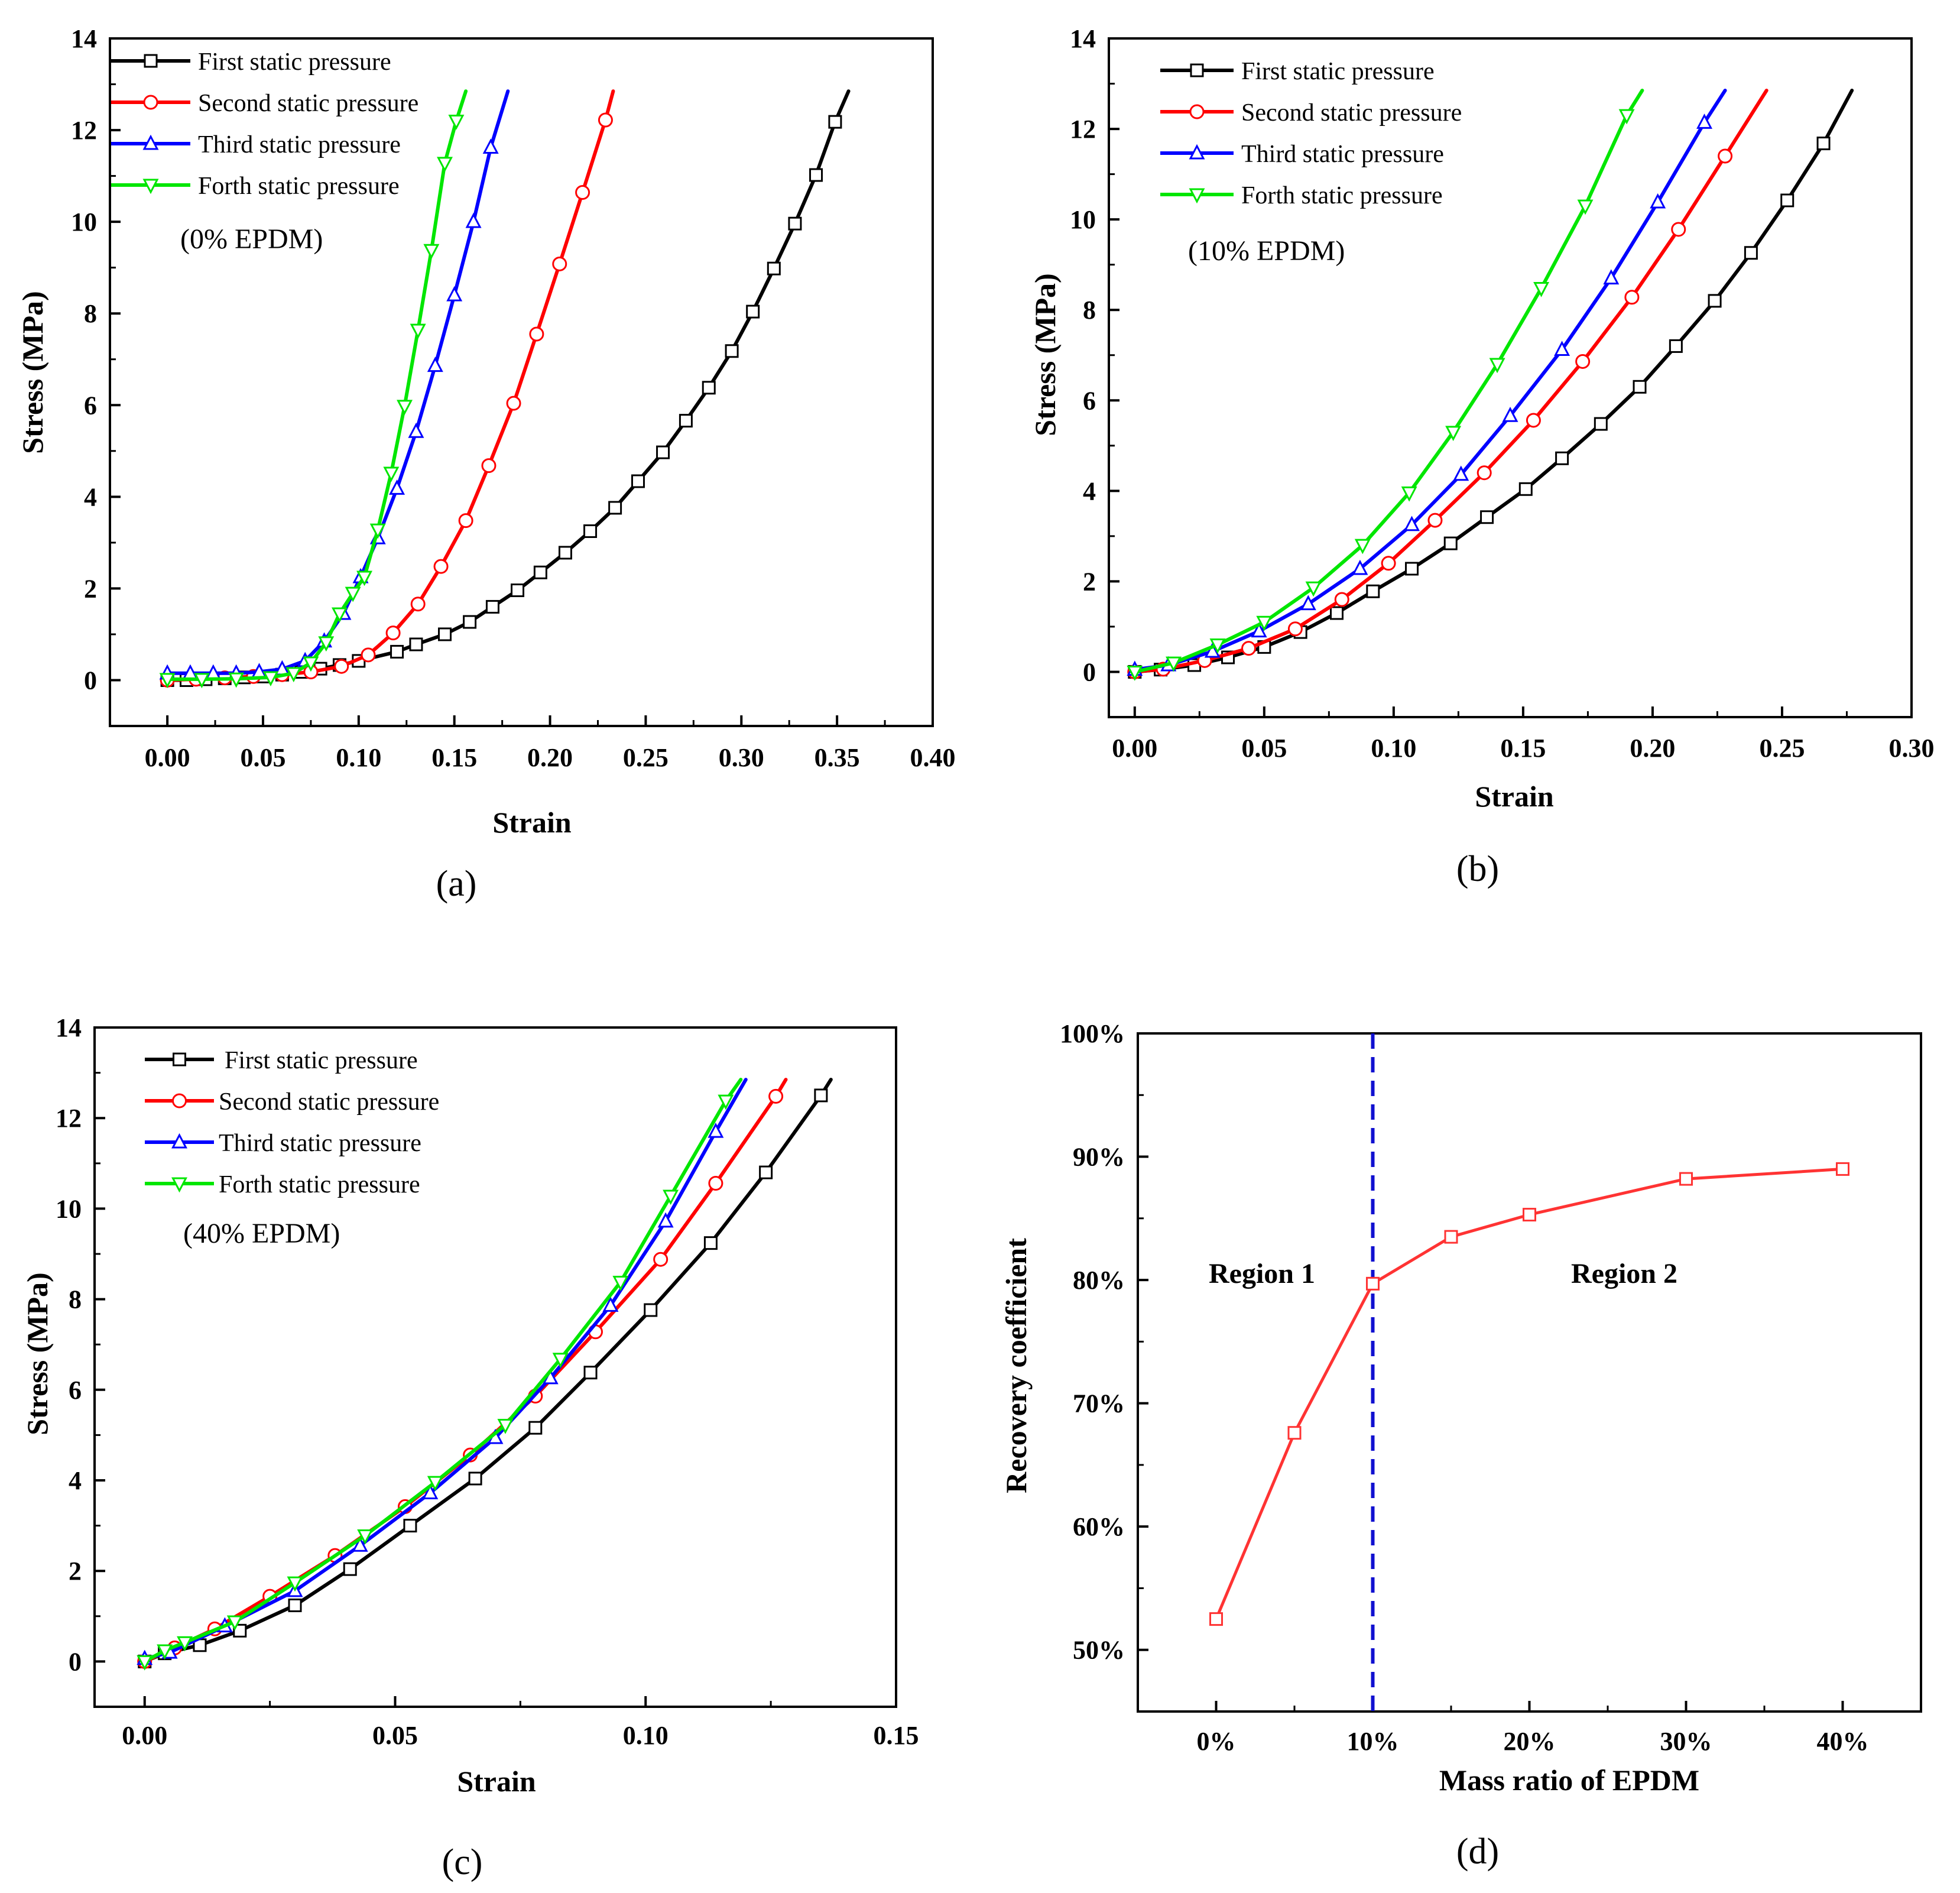 Image resolution: width=1960 pixels, height=1893 pixels. What do you see at coordinates (252, 239) in the screenshot?
I see `annotation-epdm-a: (0% EPDM)` at bounding box center [252, 239].